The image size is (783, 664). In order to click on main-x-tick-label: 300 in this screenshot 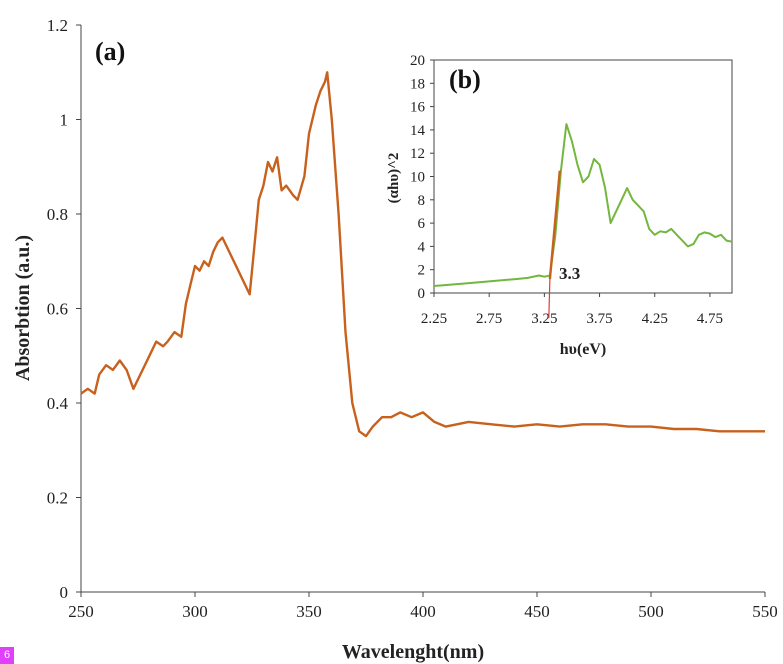, I will do `click(195, 611)`.